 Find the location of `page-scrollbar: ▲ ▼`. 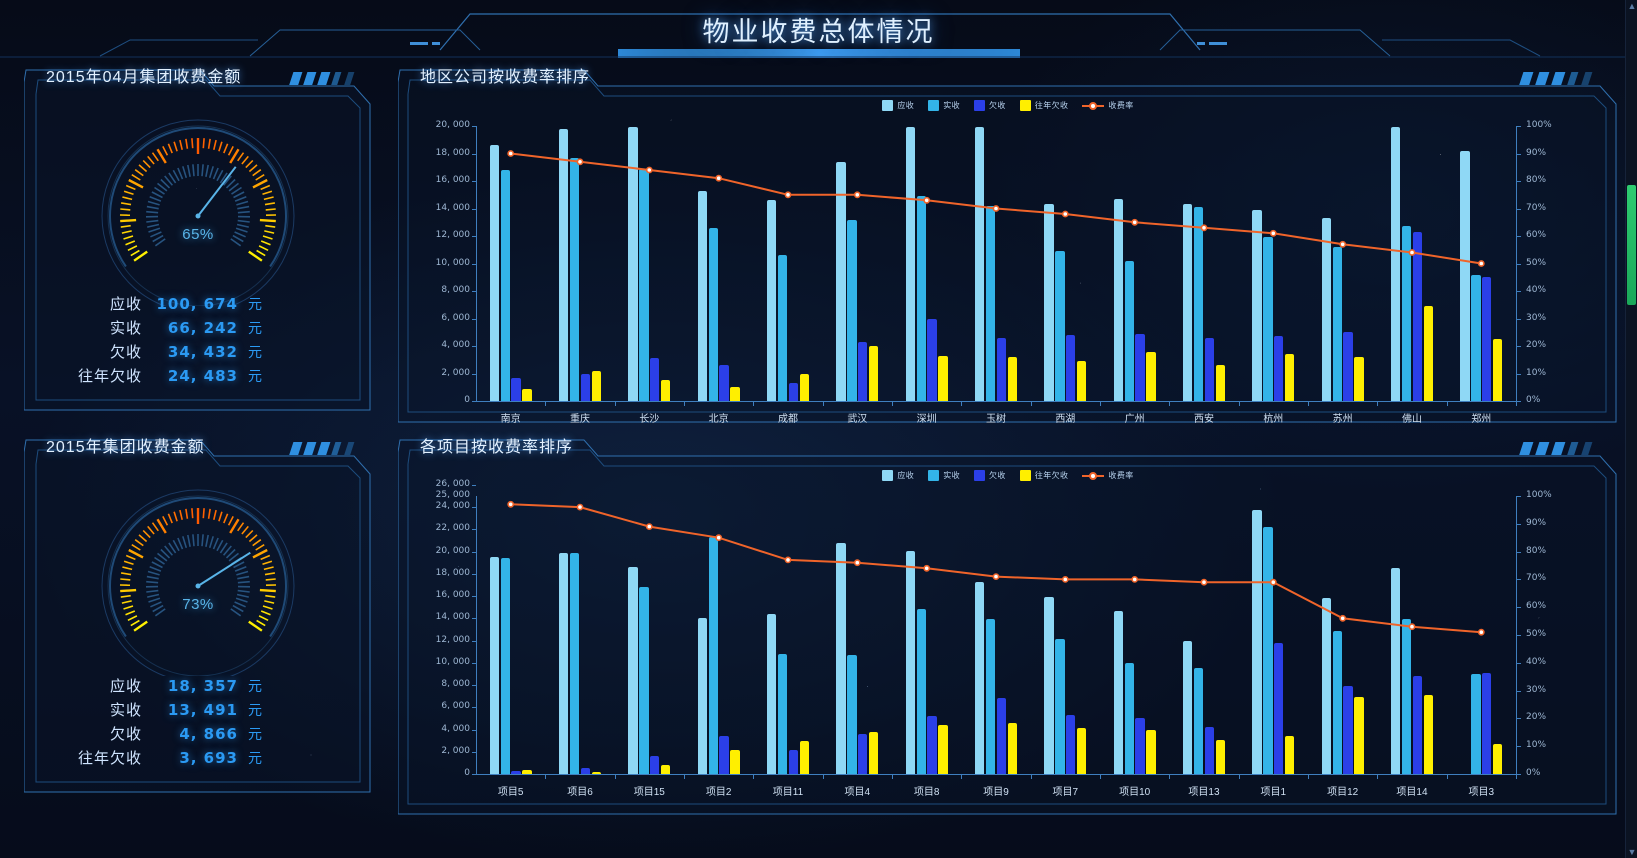

page-scrollbar: ▲ ▼ is located at coordinates (1631, 429).